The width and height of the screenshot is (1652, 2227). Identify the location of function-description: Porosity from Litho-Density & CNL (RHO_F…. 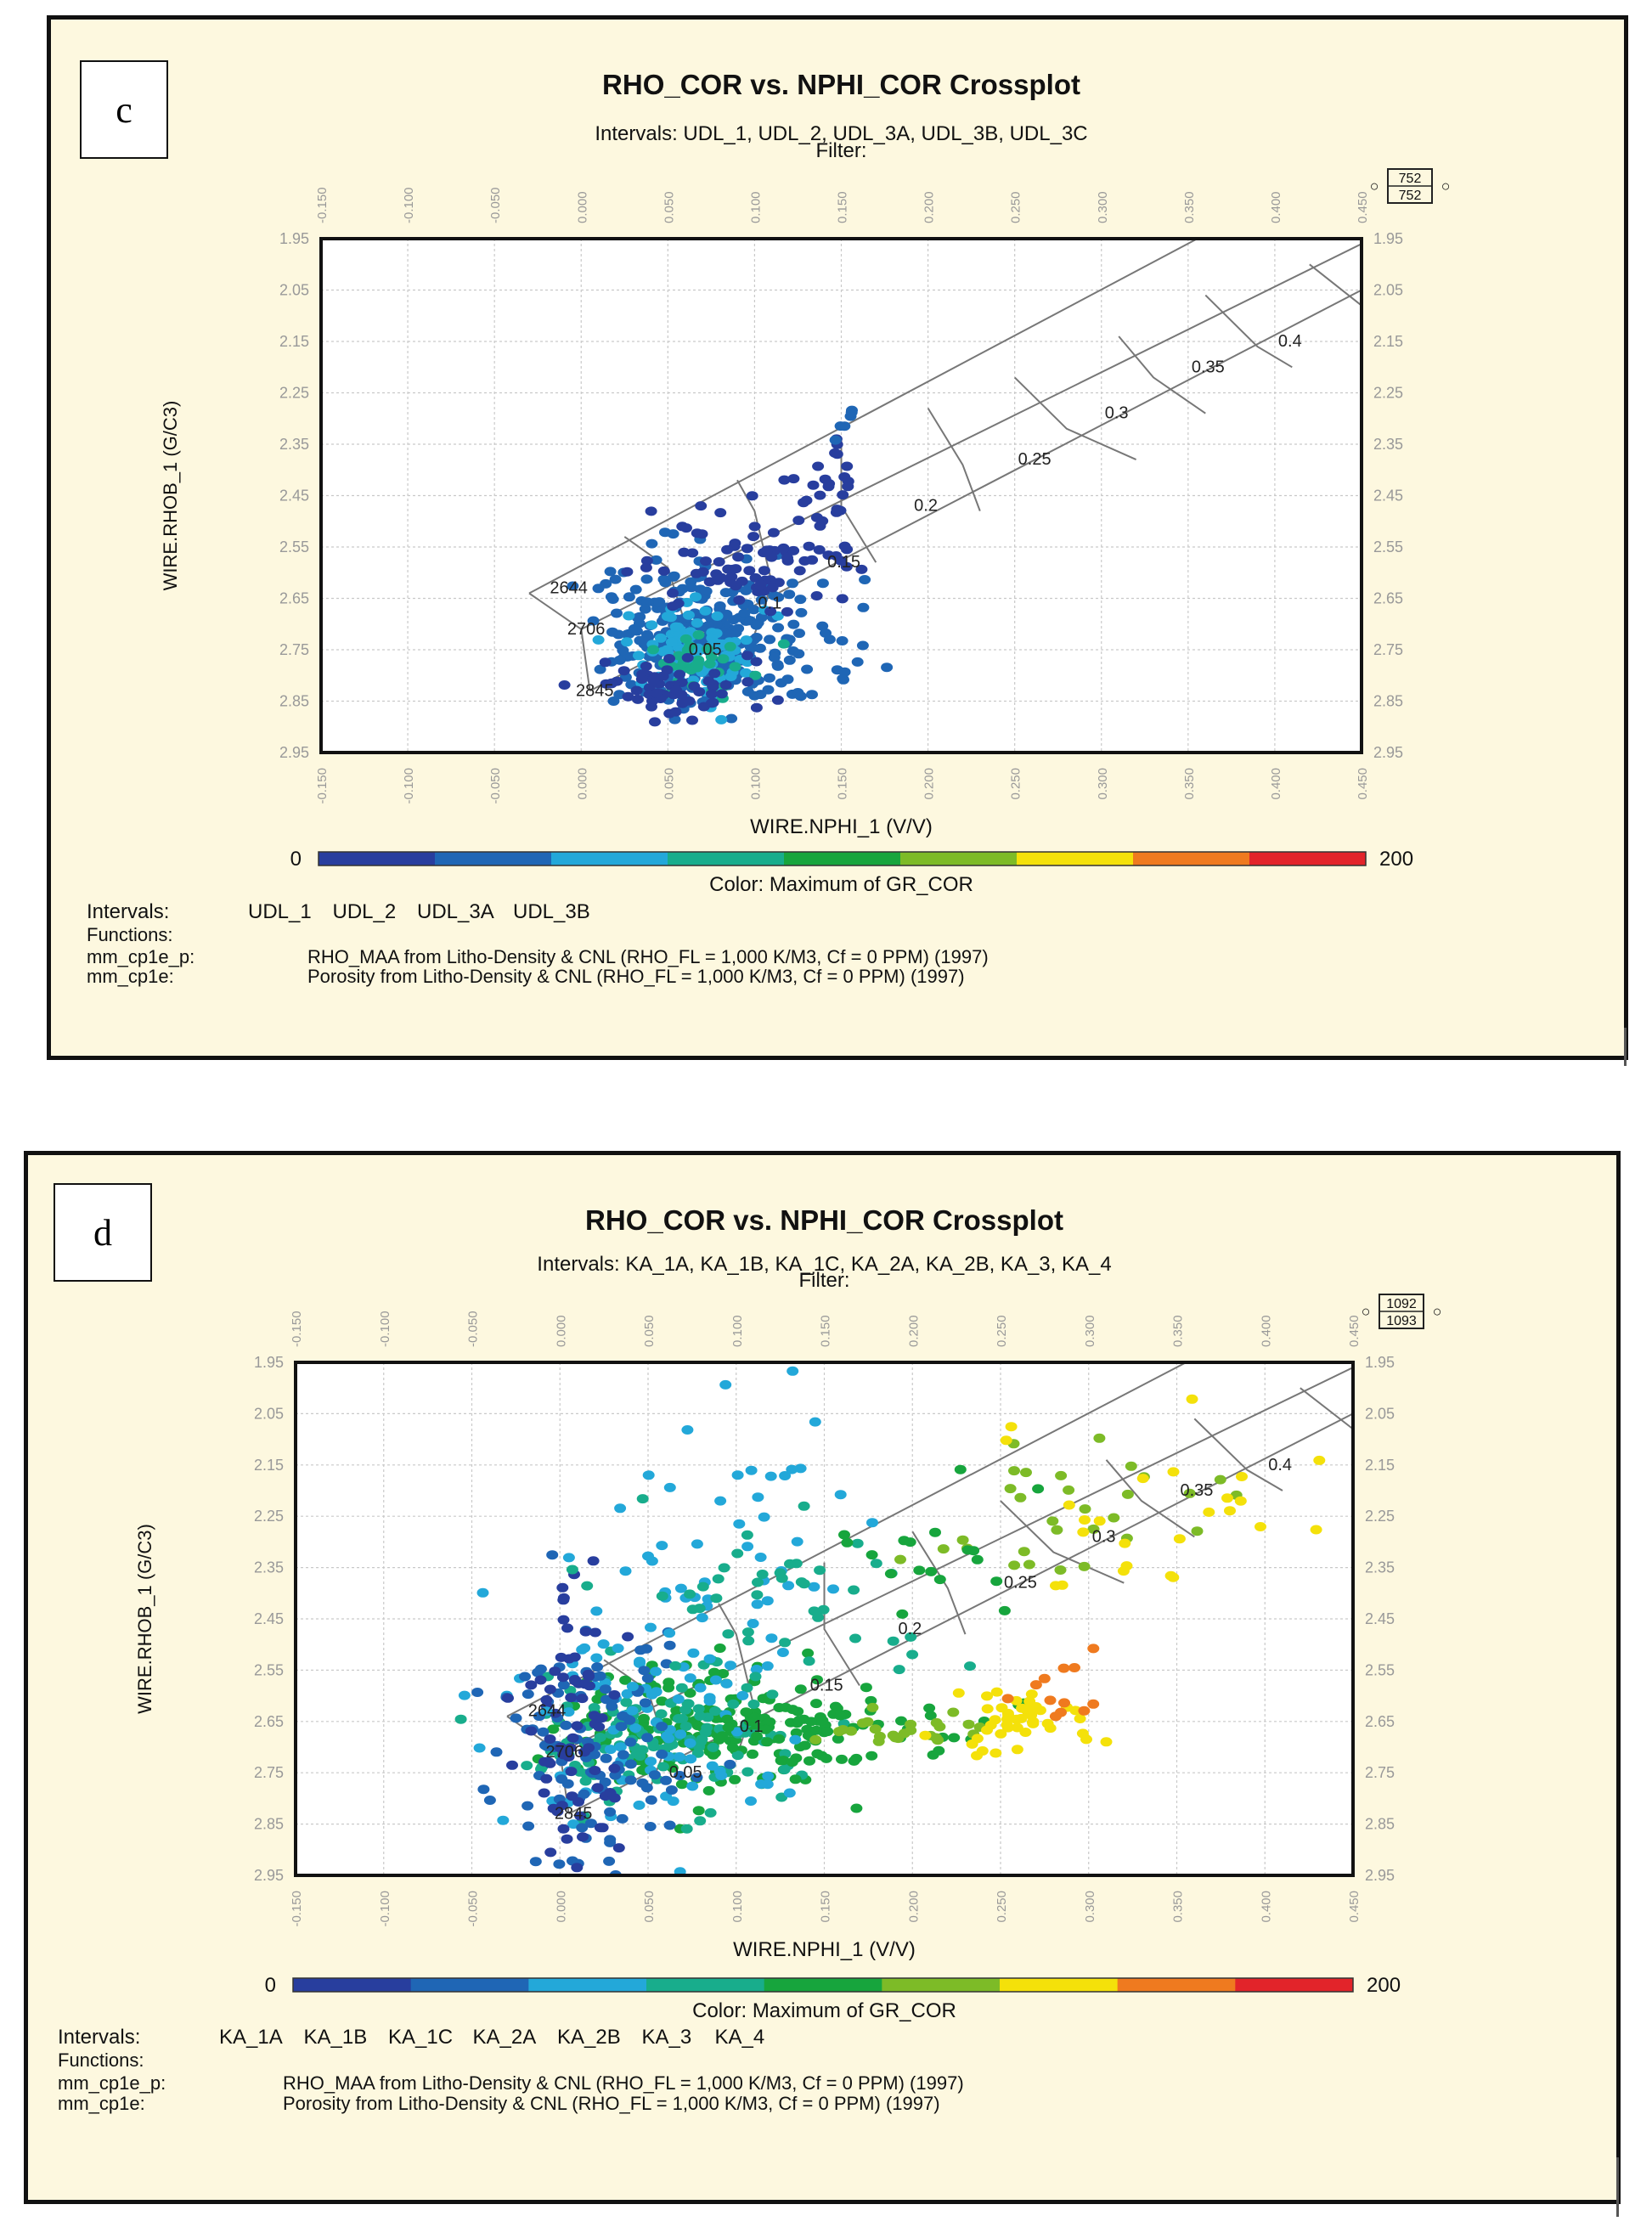
(636, 976).